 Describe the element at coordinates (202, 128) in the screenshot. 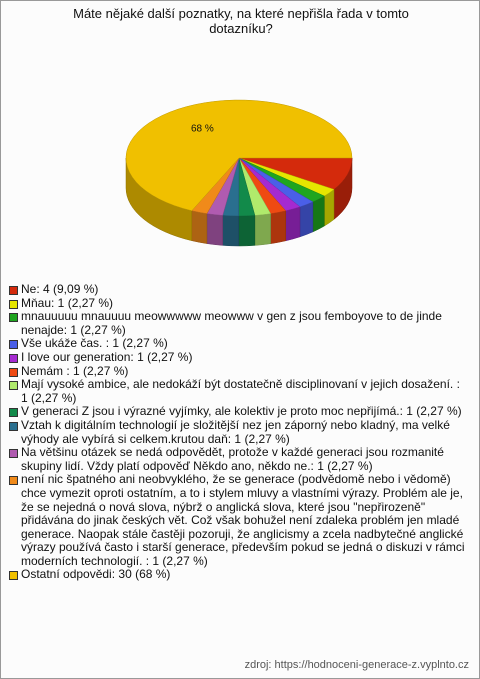

I see `value-label: 68 %` at that location.